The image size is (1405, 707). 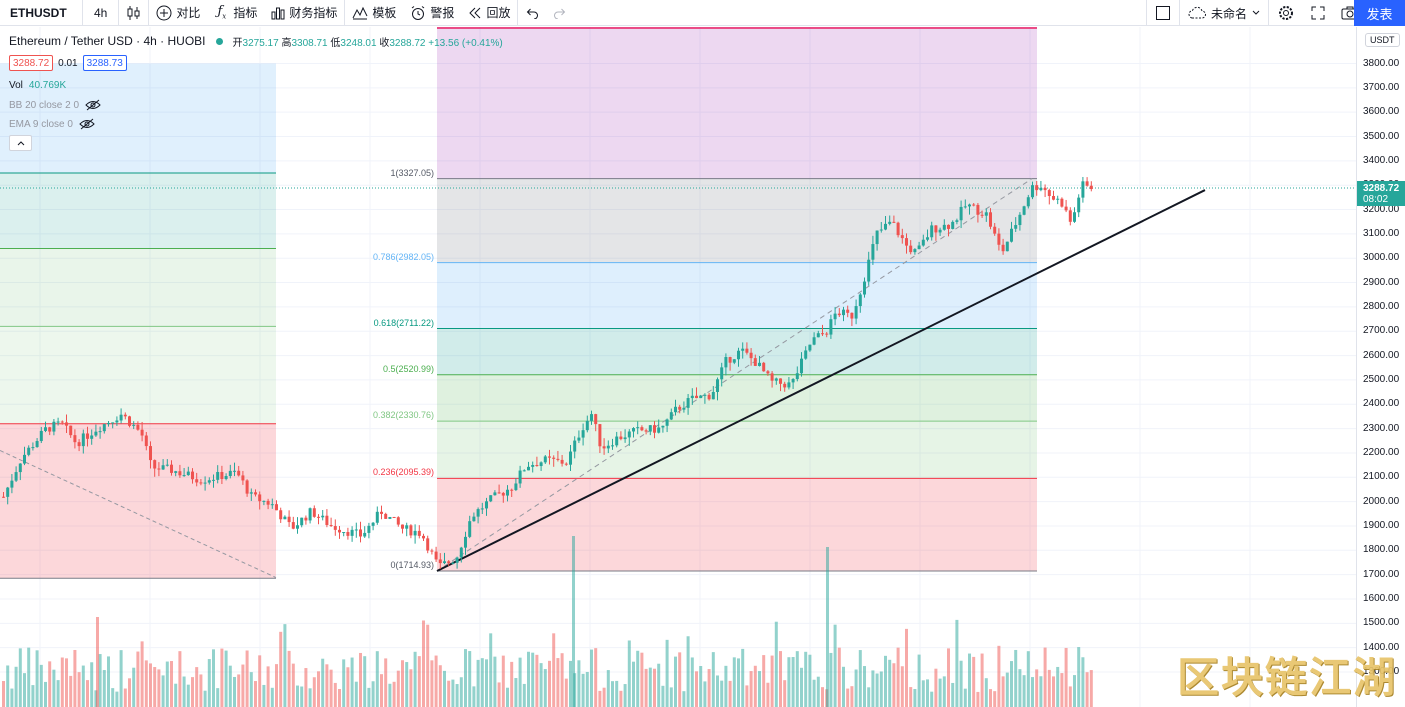 What do you see at coordinates (55, 105) in the screenshot?
I see `bb-legend: BB 20 close 2 0` at bounding box center [55, 105].